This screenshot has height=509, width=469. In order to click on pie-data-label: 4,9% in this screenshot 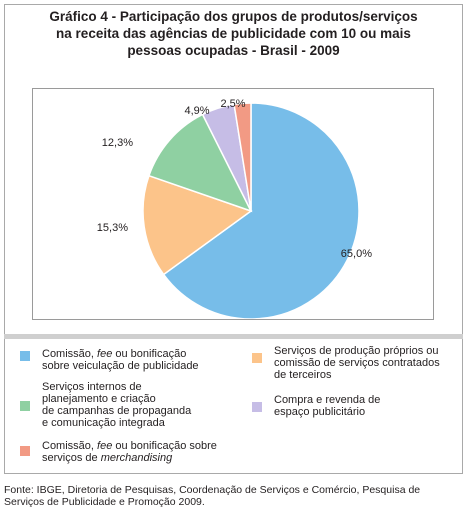, I will do `click(196, 111)`.